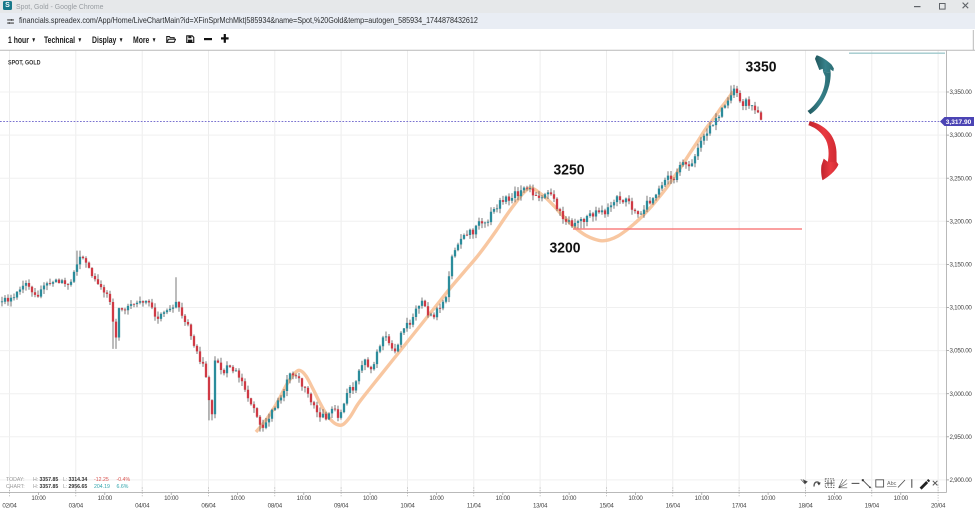 This screenshot has width=975, height=510. I want to click on svg-text: TODAY:, so click(15, 480).